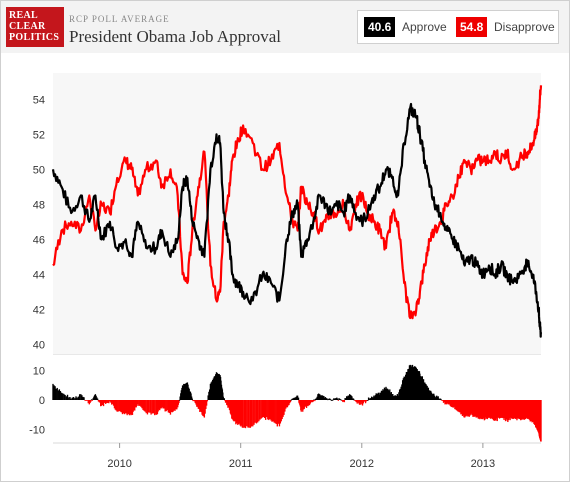  What do you see at coordinates (472, 27) in the screenshot?
I see `disapprove-value-badge: 54.8` at bounding box center [472, 27].